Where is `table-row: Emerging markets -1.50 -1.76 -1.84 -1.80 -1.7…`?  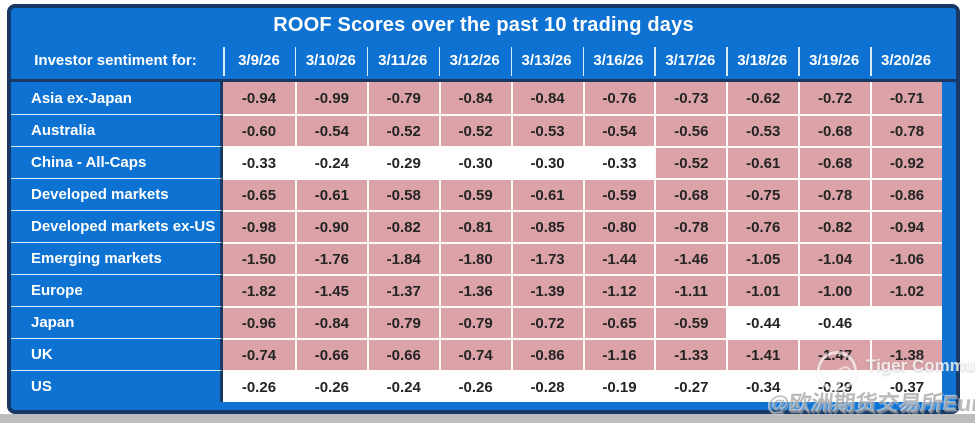
table-row: Emerging markets -1.50 -1.76 -1.84 -1.80 -1.7… is located at coordinates (483, 258).